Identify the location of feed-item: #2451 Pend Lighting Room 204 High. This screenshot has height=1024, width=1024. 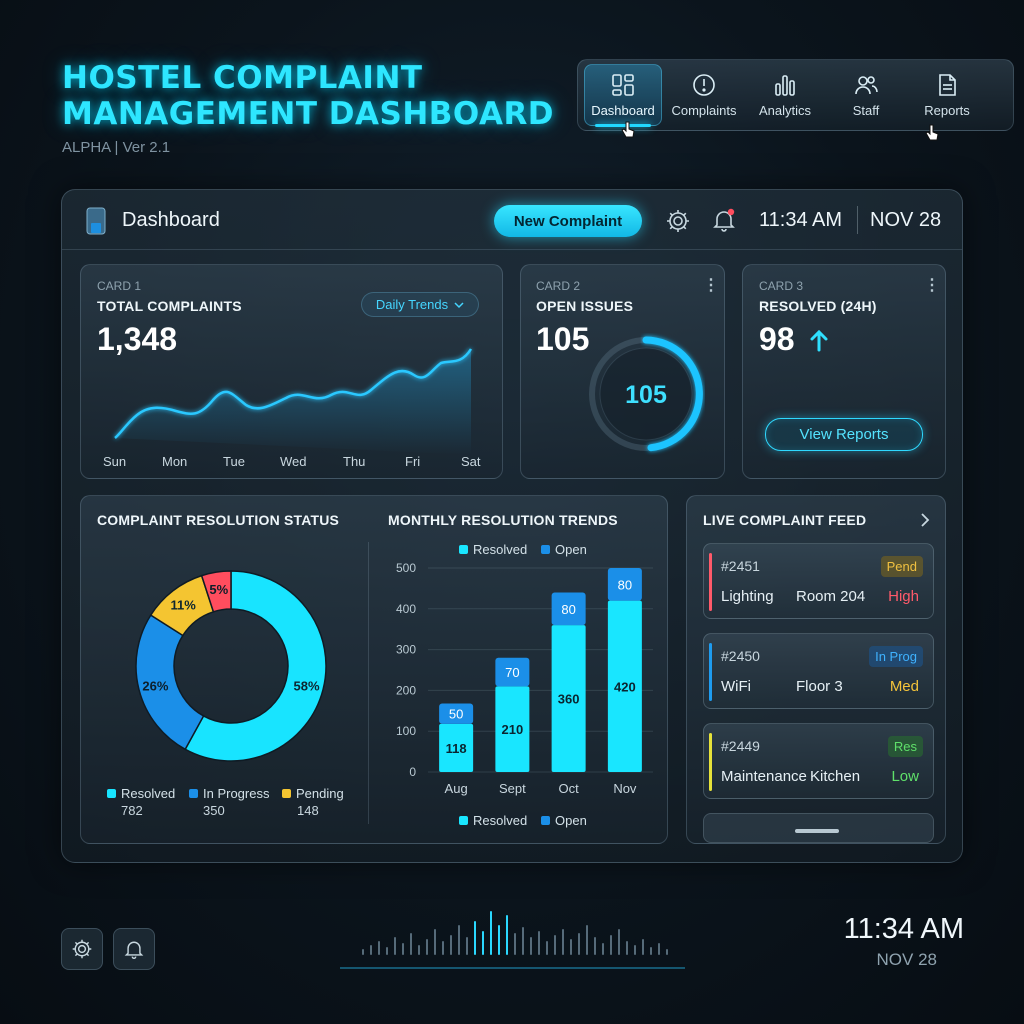
(818, 581).